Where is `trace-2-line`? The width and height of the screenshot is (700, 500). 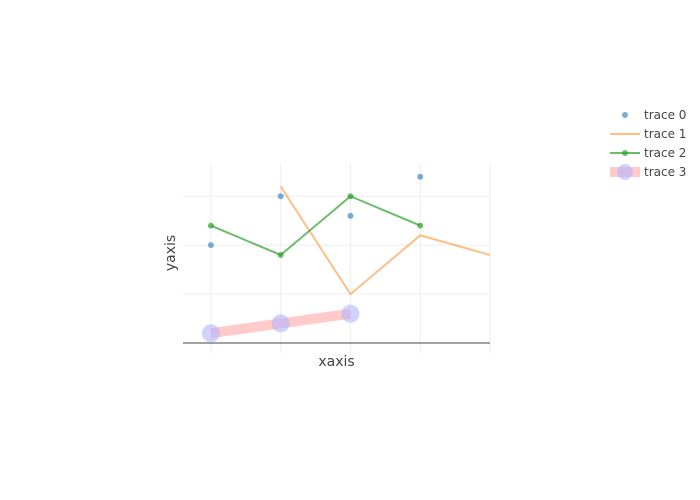 trace-2-line is located at coordinates (315, 226).